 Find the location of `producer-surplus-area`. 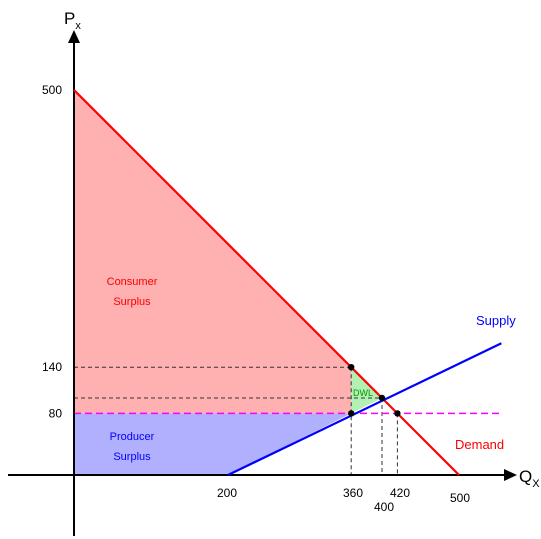

producer-surplus-area is located at coordinates (213, 444).